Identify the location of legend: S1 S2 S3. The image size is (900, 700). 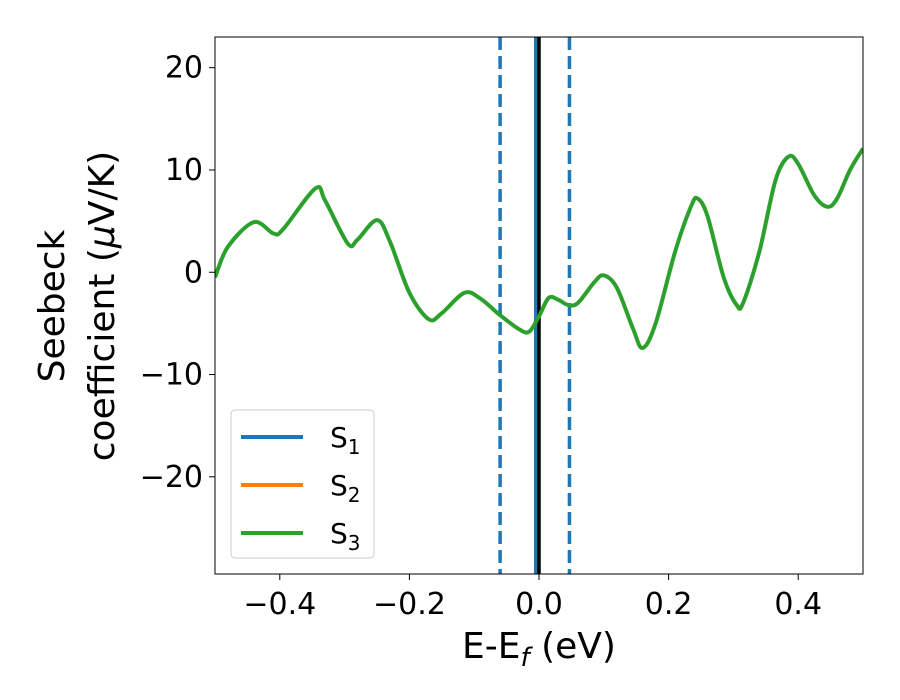
(302, 484).